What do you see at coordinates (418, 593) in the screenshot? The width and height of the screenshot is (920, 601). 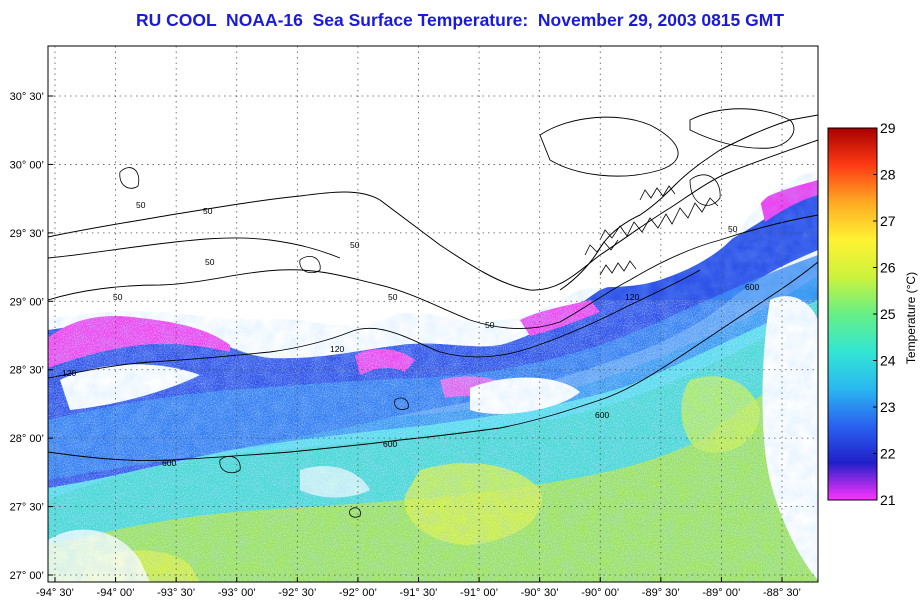 I see `longitude-tick-label: -91° 30’` at bounding box center [418, 593].